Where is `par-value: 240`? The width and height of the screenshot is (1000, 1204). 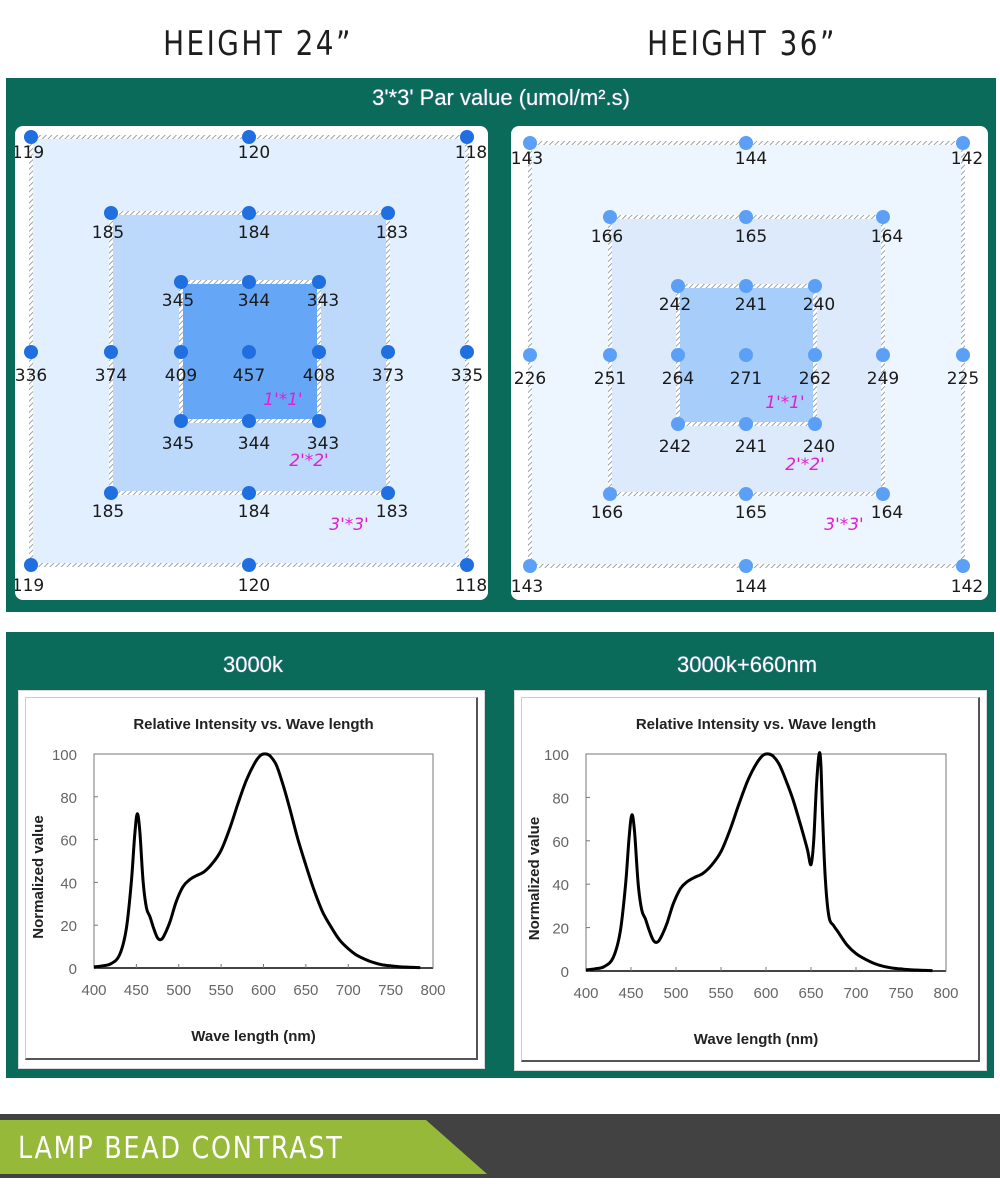 par-value: 240 is located at coordinates (819, 447).